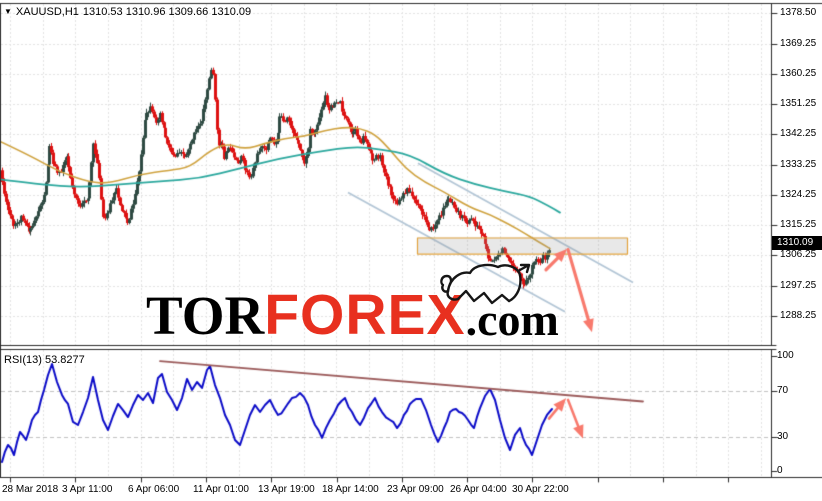 This screenshot has width=822, height=501. I want to click on time-axis-label: 23 Apr 09:00, so click(415, 489).